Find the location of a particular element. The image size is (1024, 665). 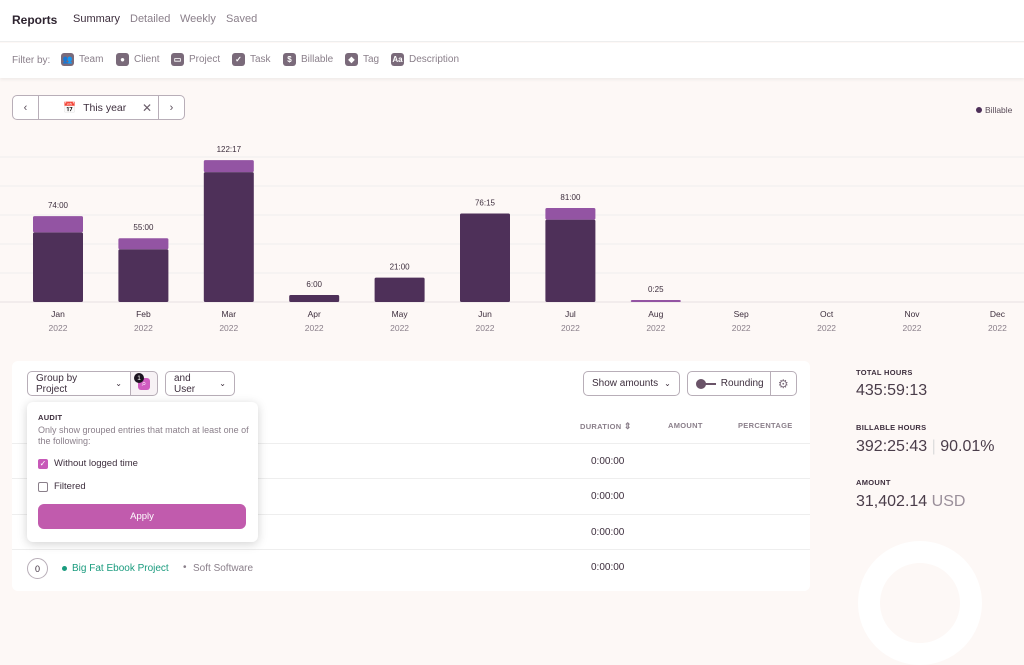

filter-billable-label: Billable is located at coordinates (317, 59).